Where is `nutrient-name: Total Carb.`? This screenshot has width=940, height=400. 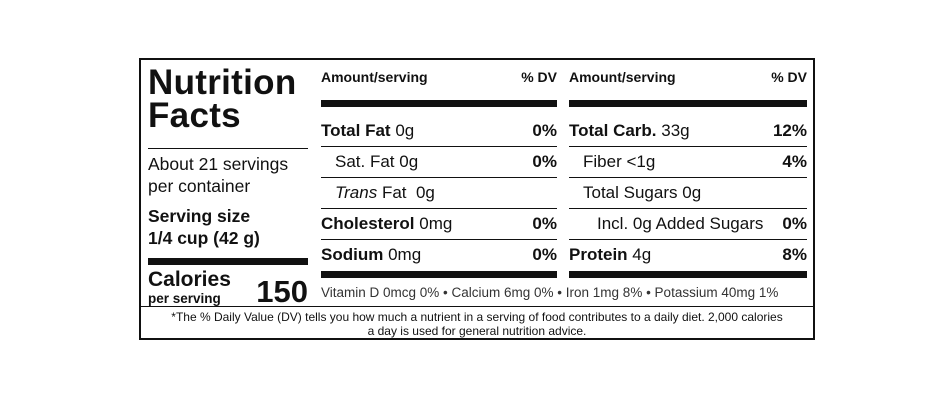 nutrient-name: Total Carb. is located at coordinates (613, 130).